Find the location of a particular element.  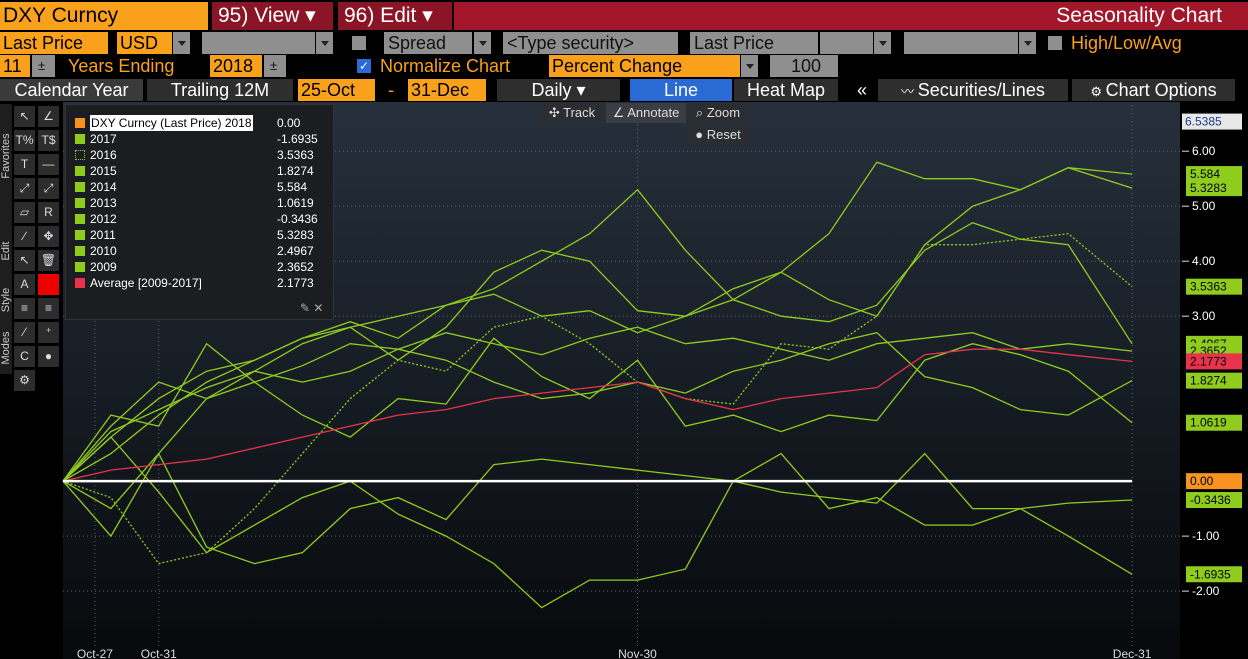

legend-controls: ✎ ✕ is located at coordinates (312, 308).